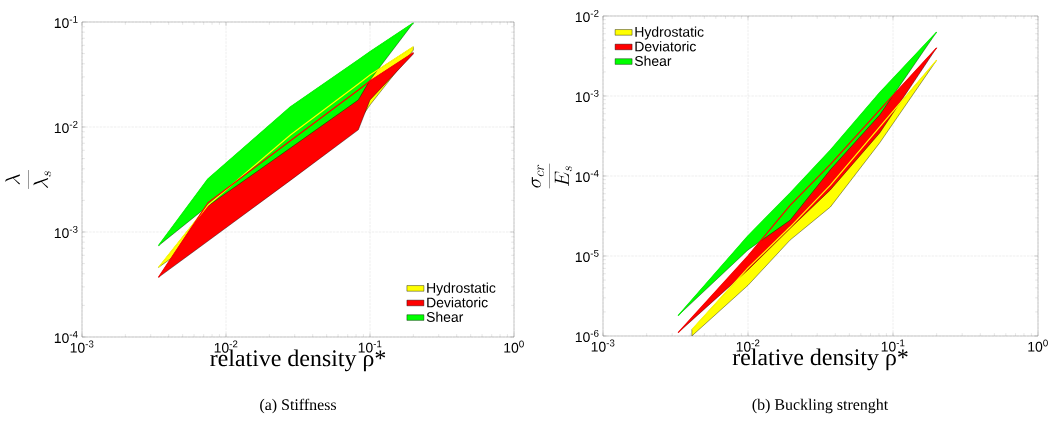 Image resolution: width=1057 pixels, height=436 pixels. I want to click on y-tick-label: 10$^{-5}$, so click(587, 256).